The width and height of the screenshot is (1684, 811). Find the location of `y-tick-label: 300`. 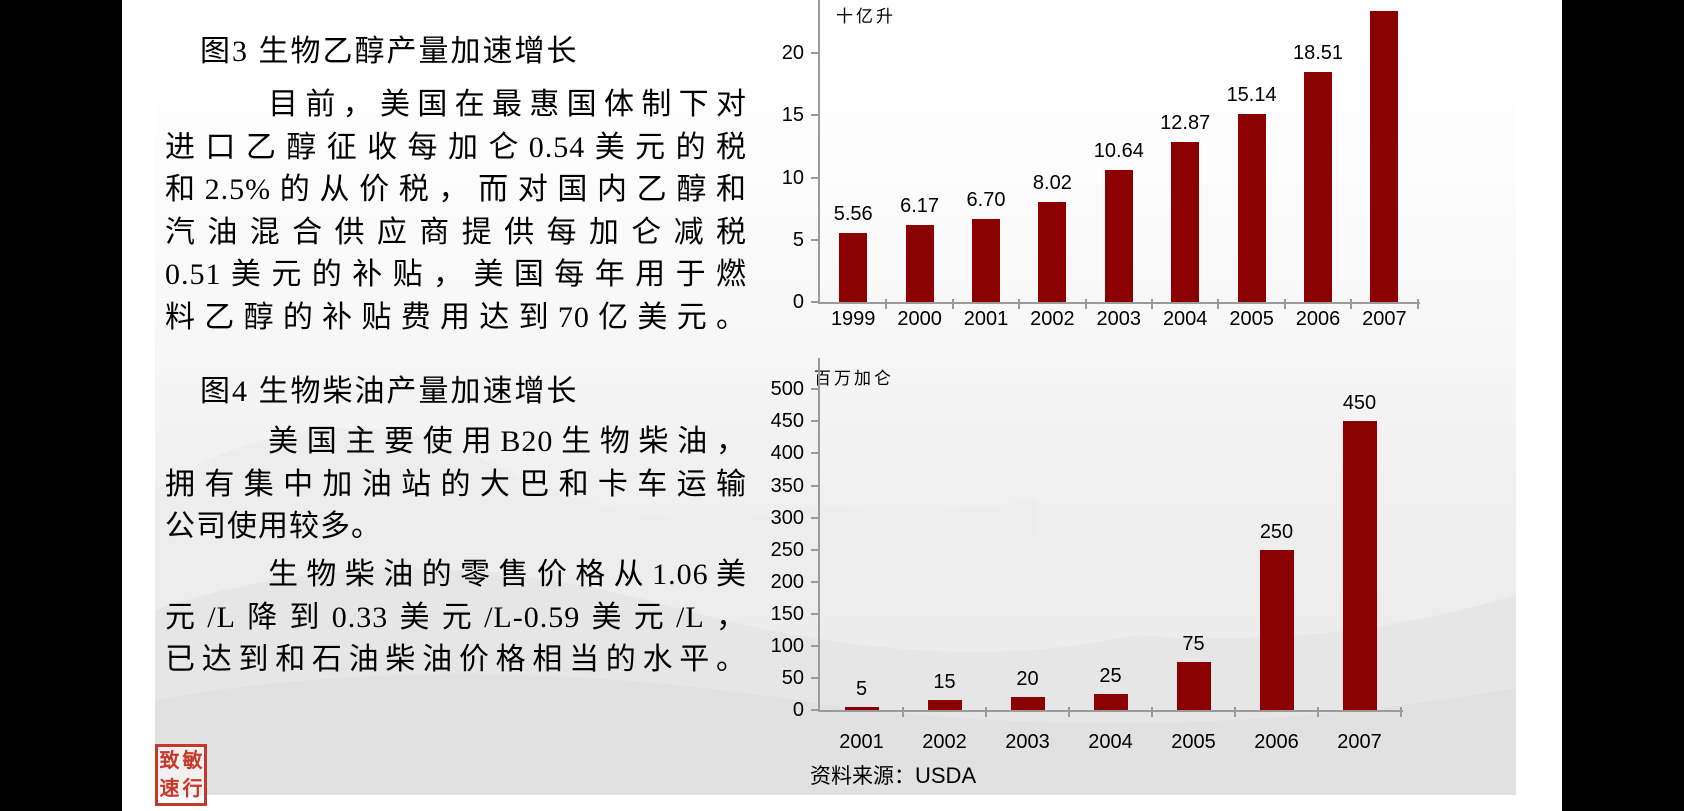

y-tick-label: 300 is located at coordinates (787, 517).